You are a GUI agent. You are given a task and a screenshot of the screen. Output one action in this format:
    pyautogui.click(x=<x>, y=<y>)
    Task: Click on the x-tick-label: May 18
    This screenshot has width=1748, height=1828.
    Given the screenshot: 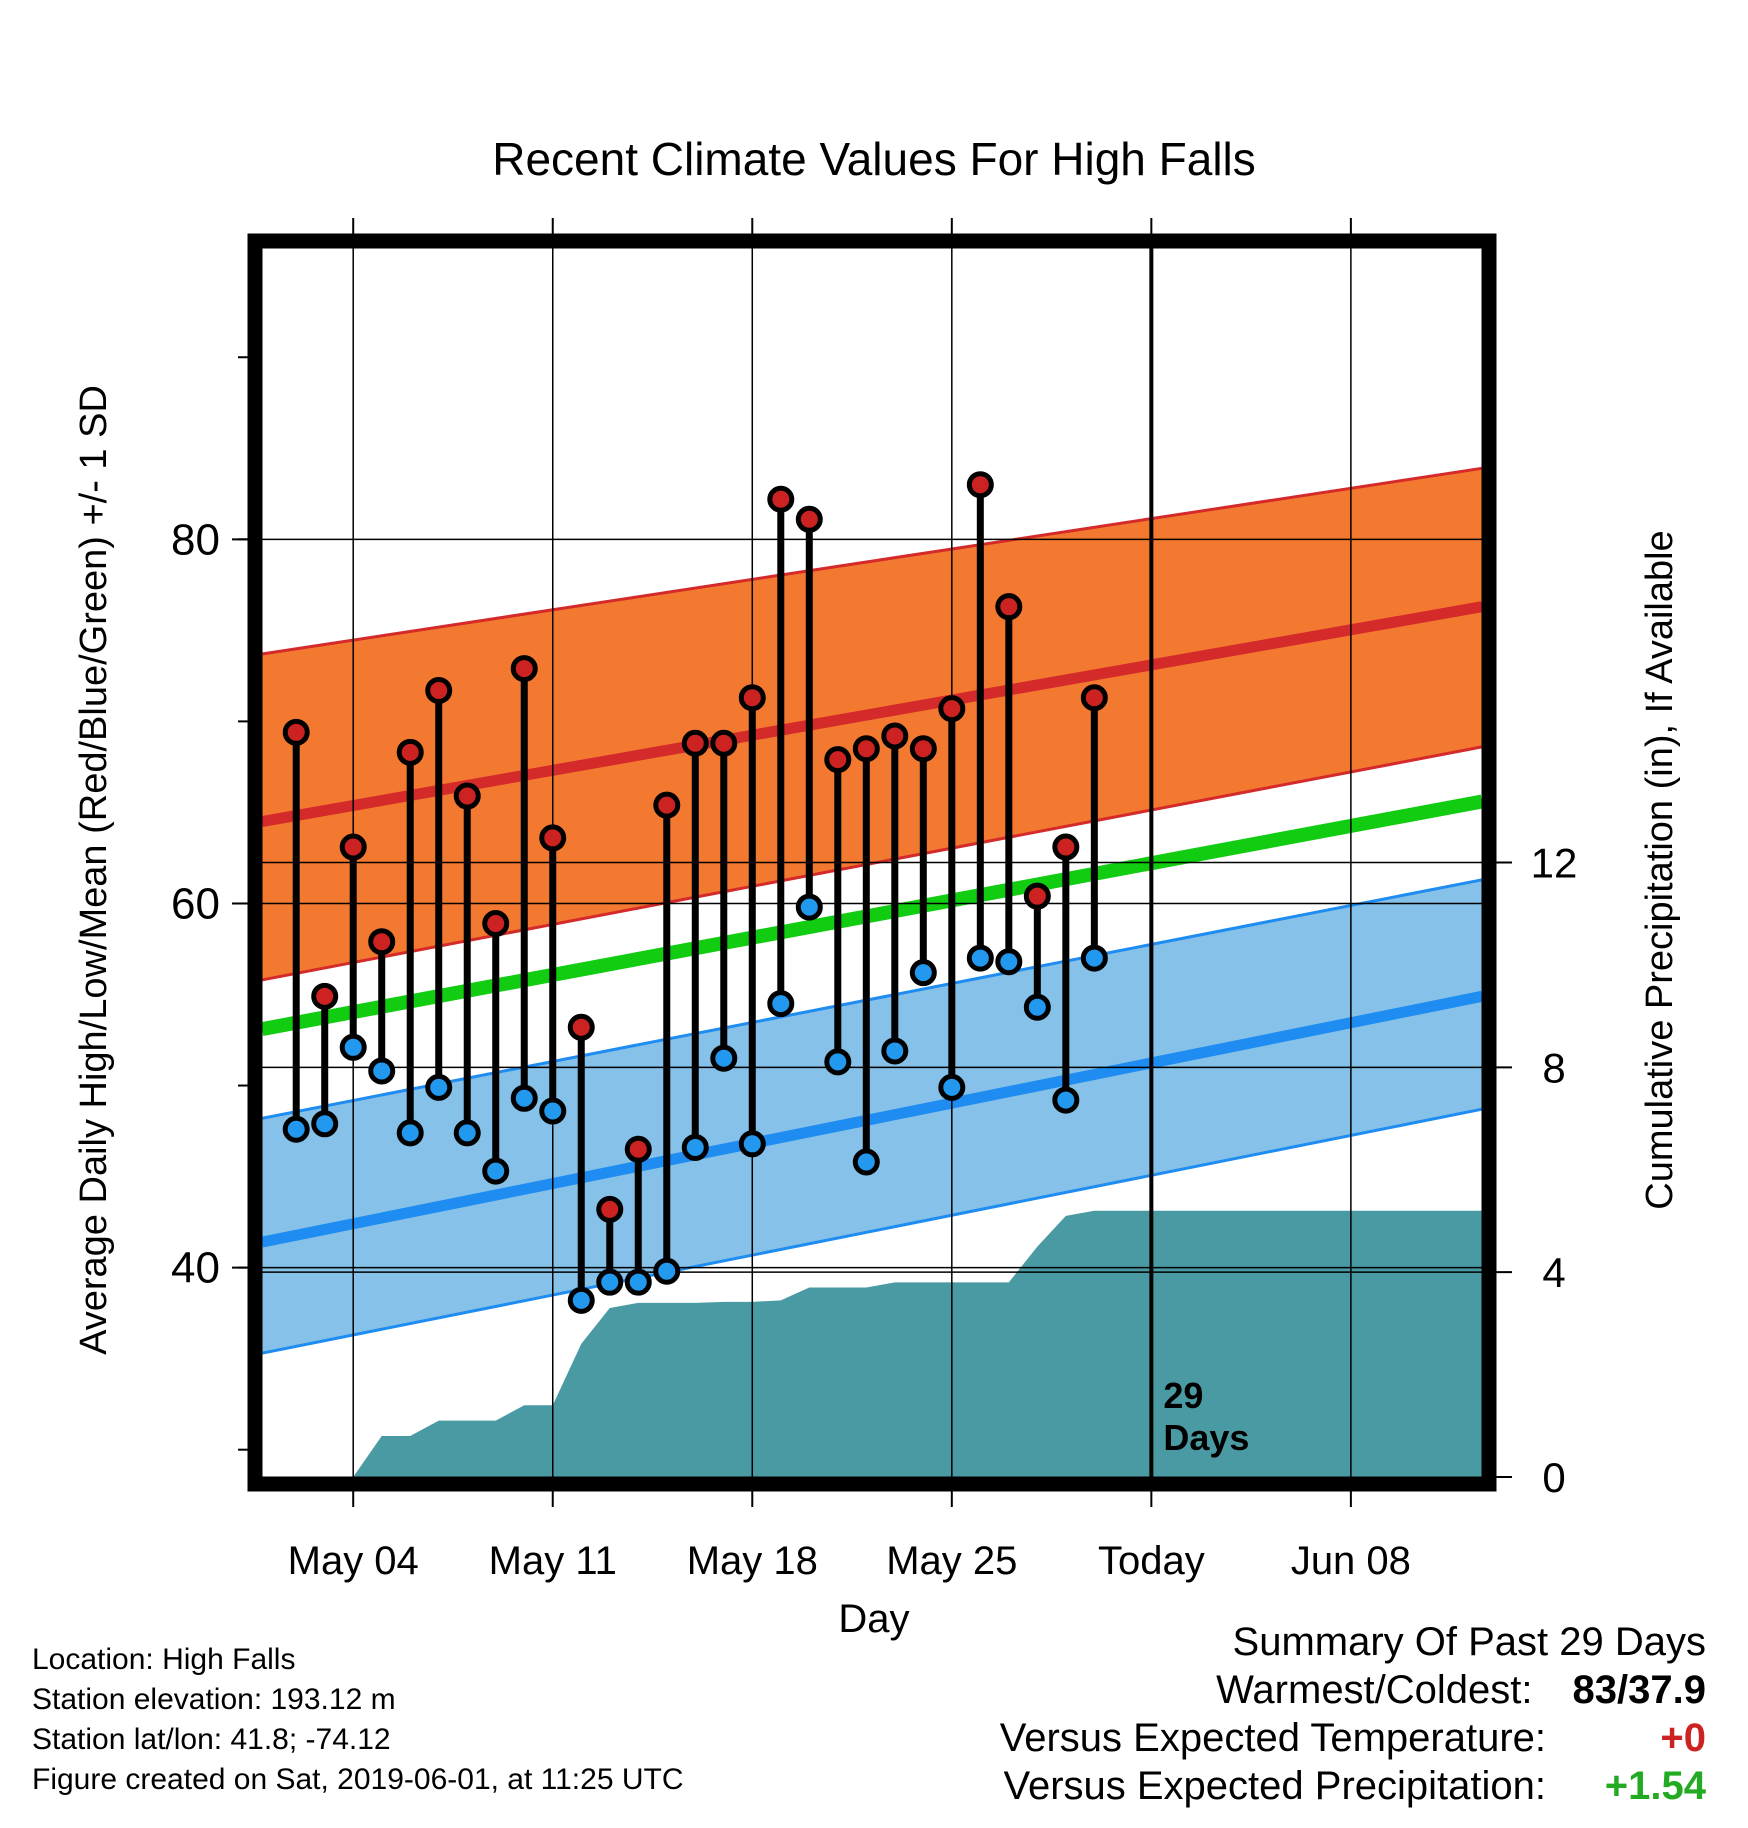 What is the action you would take?
    pyautogui.click(x=752, y=1561)
    